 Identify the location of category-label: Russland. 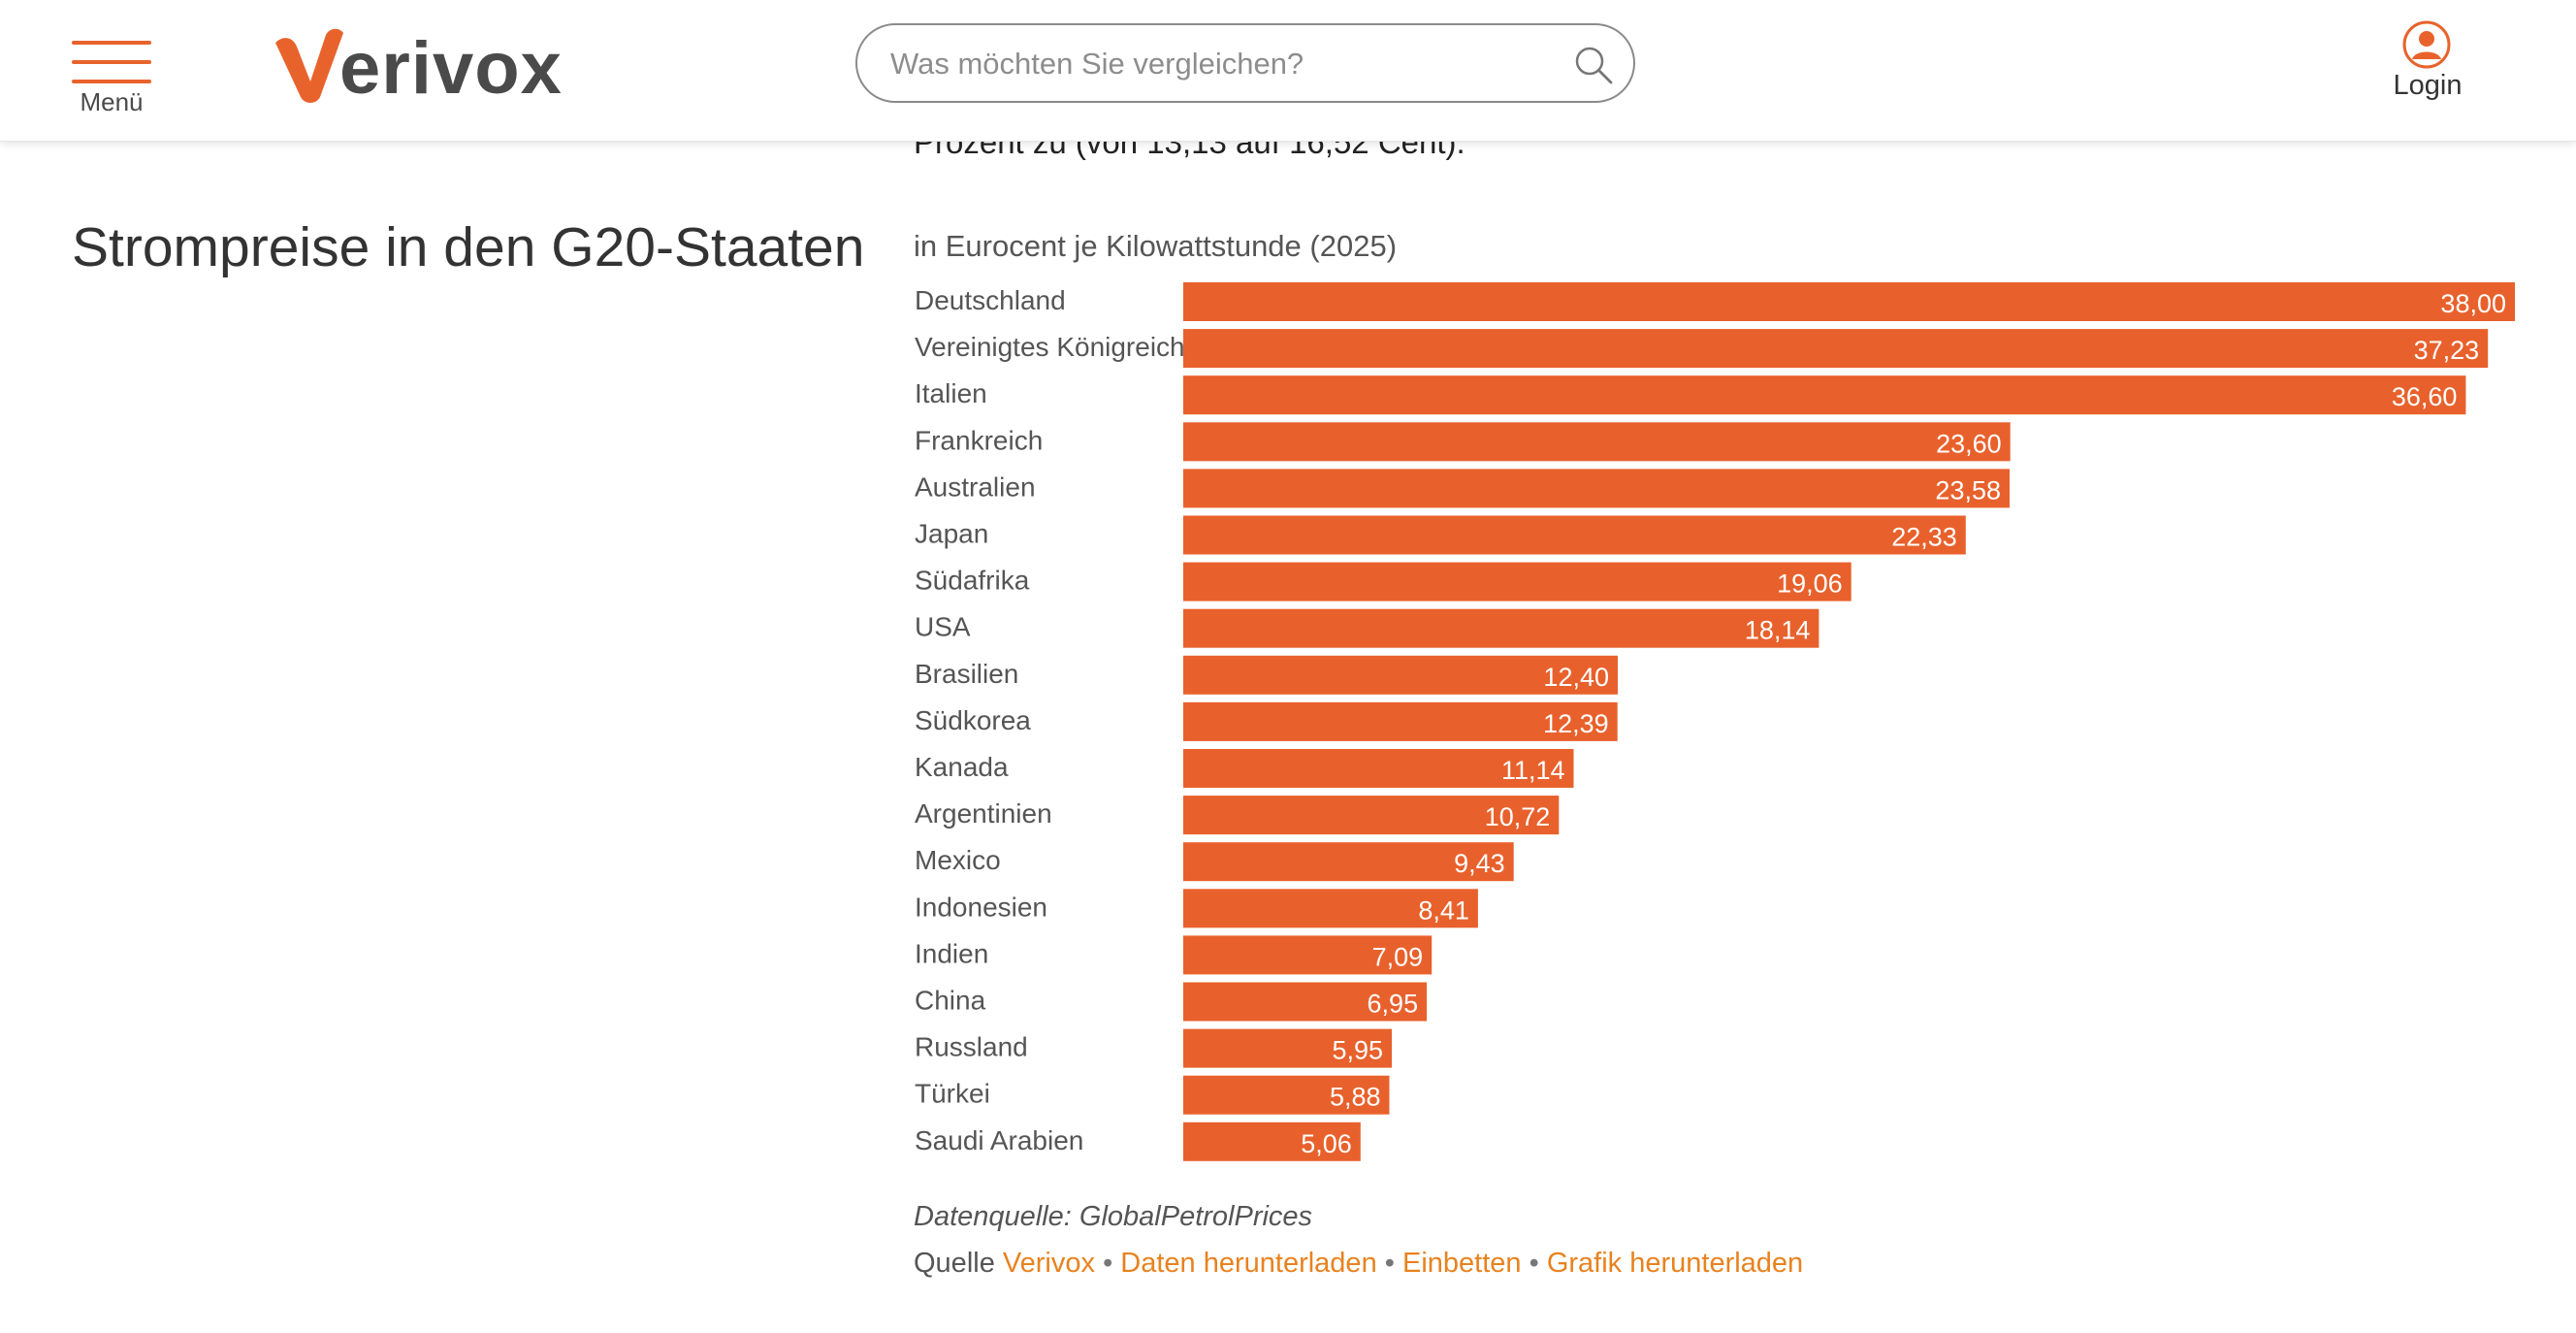
(971, 1047).